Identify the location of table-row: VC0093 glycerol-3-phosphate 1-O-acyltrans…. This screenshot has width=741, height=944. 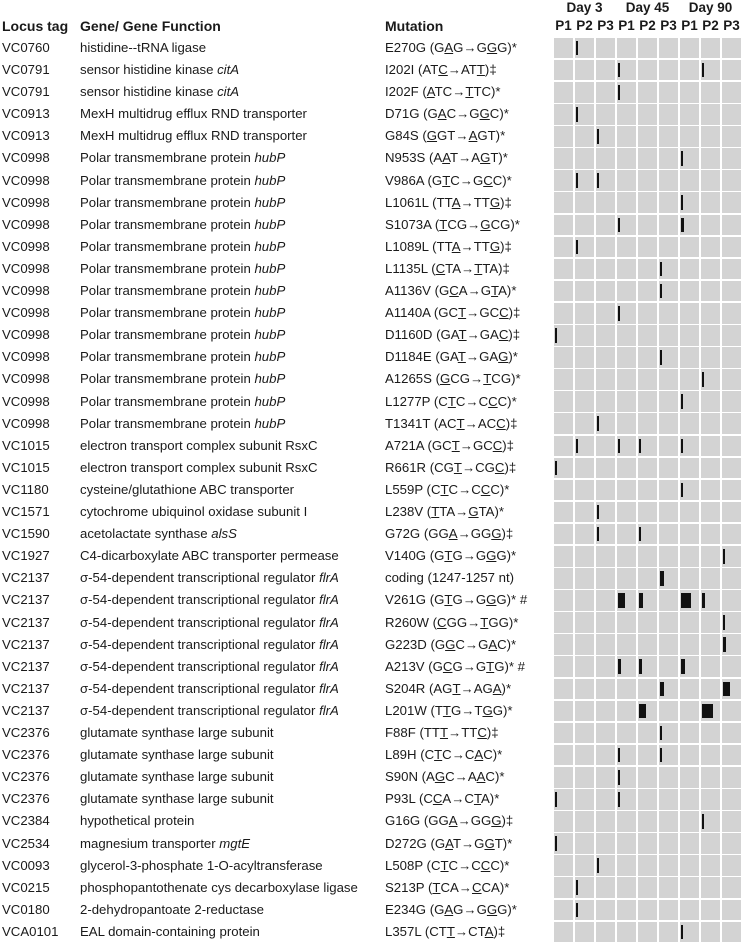
(370, 866).